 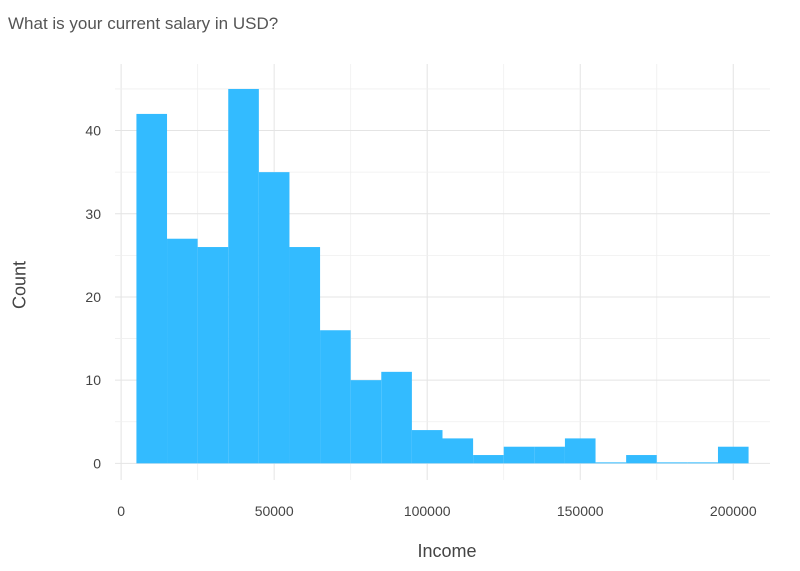 I want to click on y-tick-label: 30, so click(x=93, y=214).